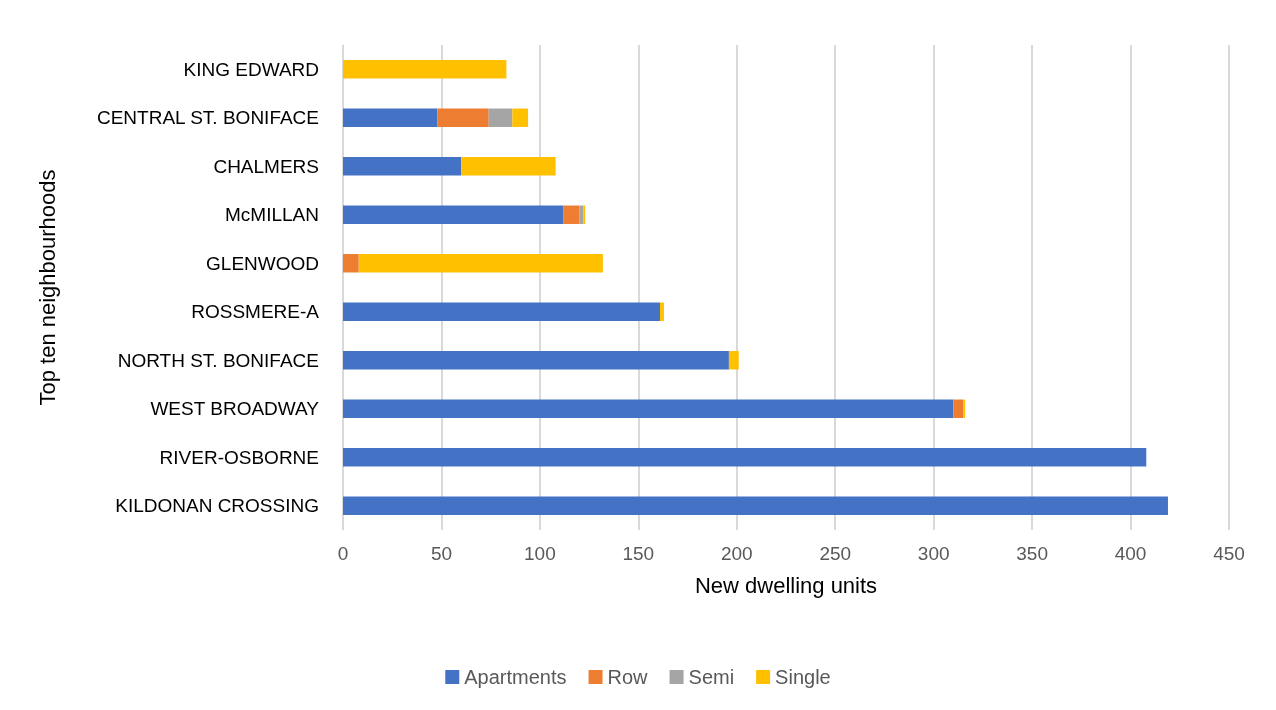  I want to click on y-tick-label: NORTH ST. BONIFACE, so click(218, 360).